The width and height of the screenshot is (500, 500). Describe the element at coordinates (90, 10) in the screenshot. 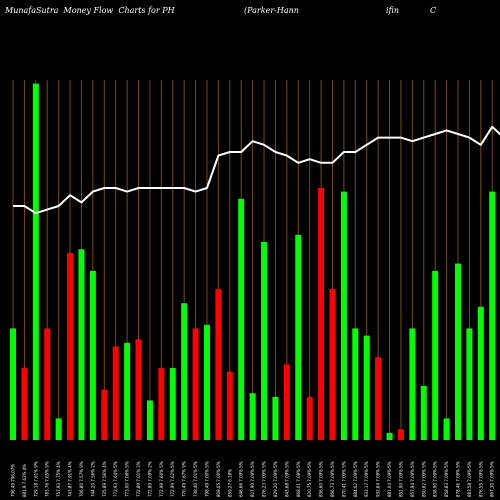

I see `chart-title-left: MunafaSutra Money Flow Charts for PH` at that location.